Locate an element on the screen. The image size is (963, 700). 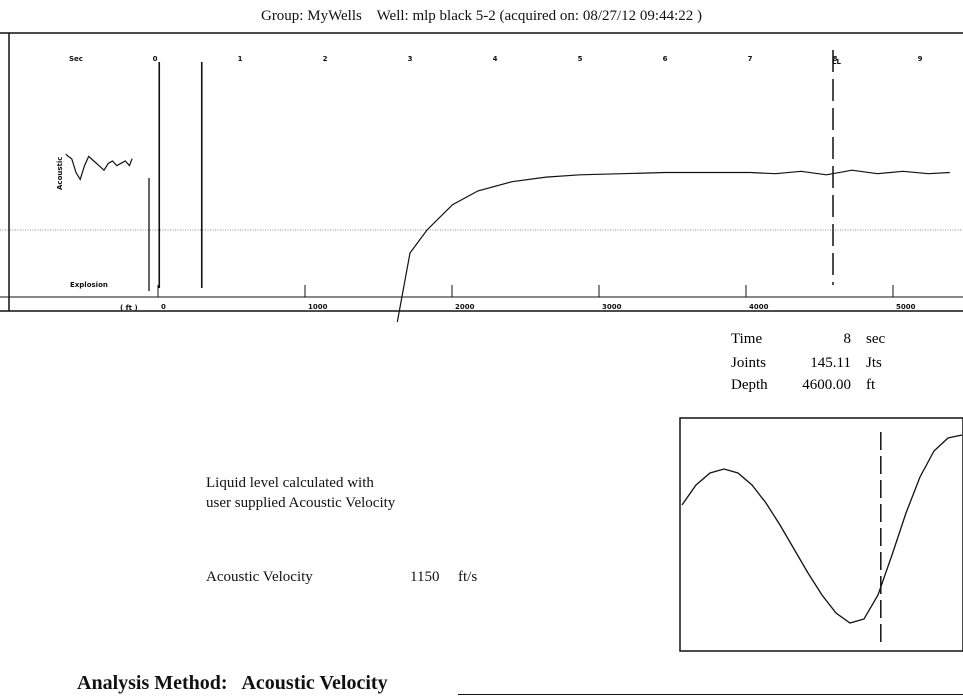
joints-readout-unit: Jts is located at coordinates (874, 363).